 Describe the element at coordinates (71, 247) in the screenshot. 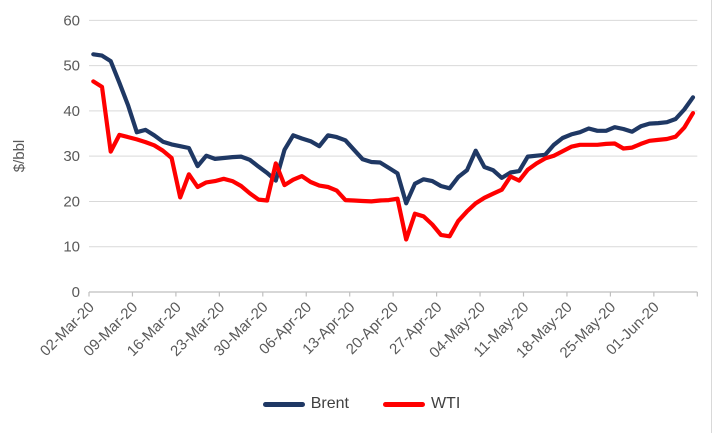

I see `y-tick-label: 10` at that location.